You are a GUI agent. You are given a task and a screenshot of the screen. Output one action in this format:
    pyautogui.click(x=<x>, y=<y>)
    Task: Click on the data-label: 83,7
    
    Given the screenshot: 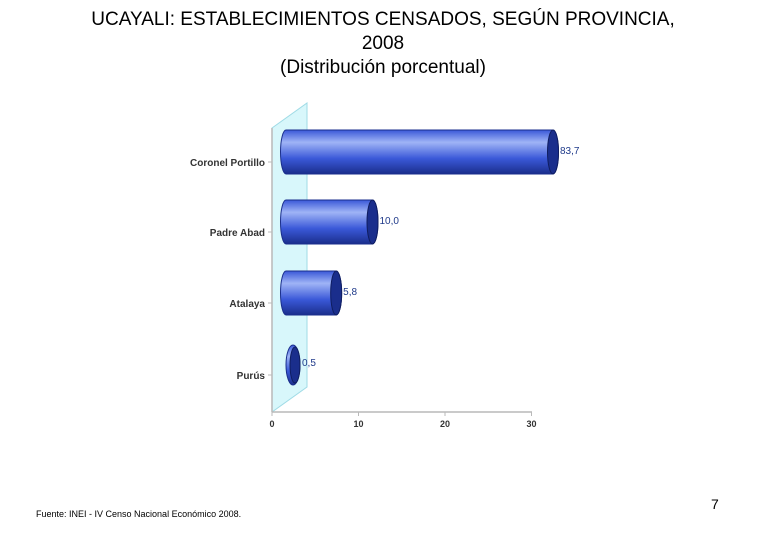 What is the action you would take?
    pyautogui.click(x=570, y=151)
    